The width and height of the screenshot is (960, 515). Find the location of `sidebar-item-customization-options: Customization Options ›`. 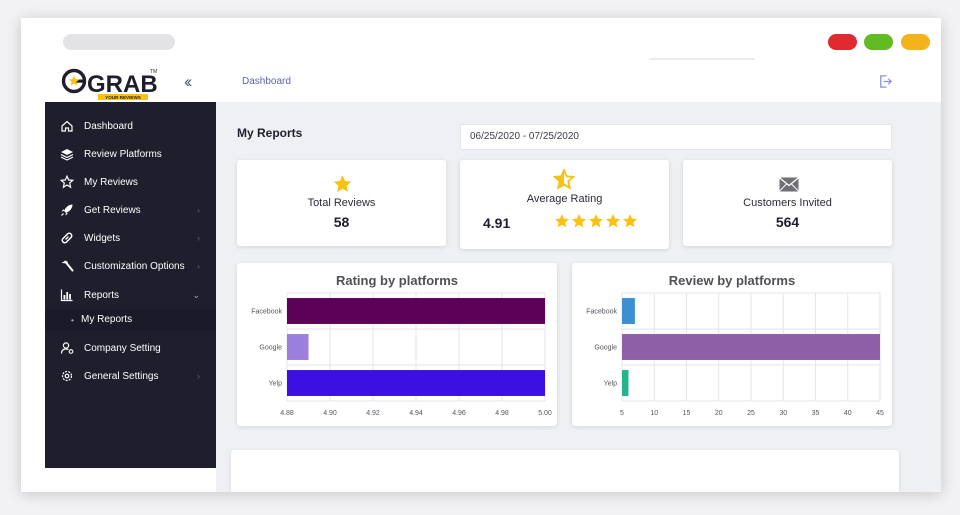

sidebar-item-customization-options: Customization Options › is located at coordinates (130, 266).